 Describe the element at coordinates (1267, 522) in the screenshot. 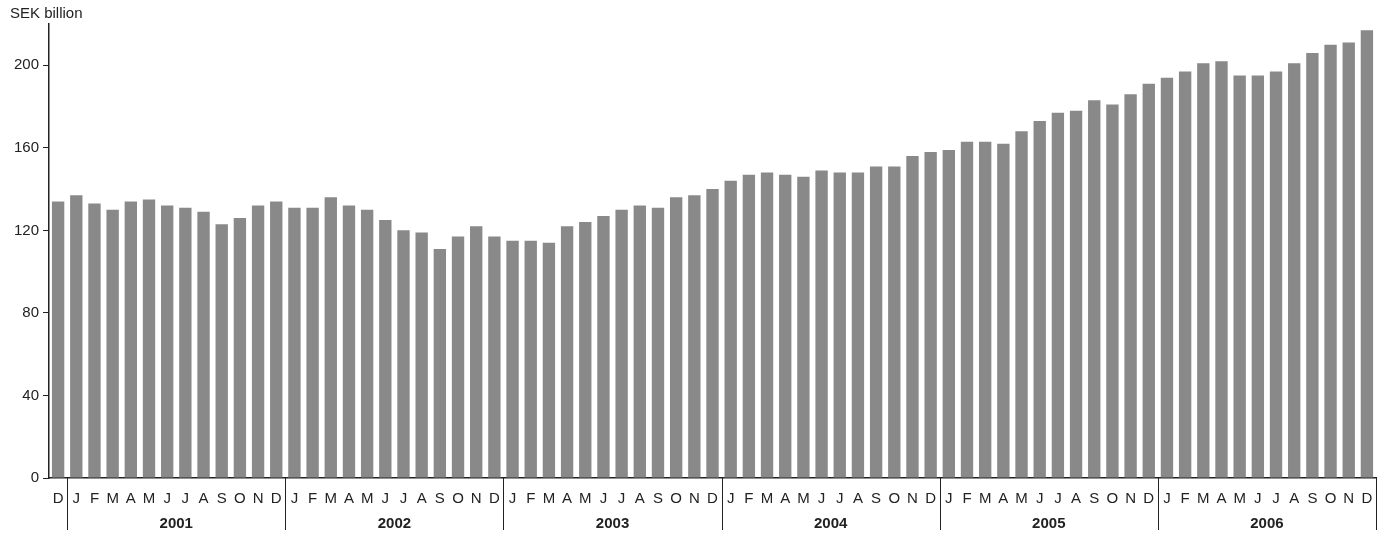

I see `text: 2006` at that location.